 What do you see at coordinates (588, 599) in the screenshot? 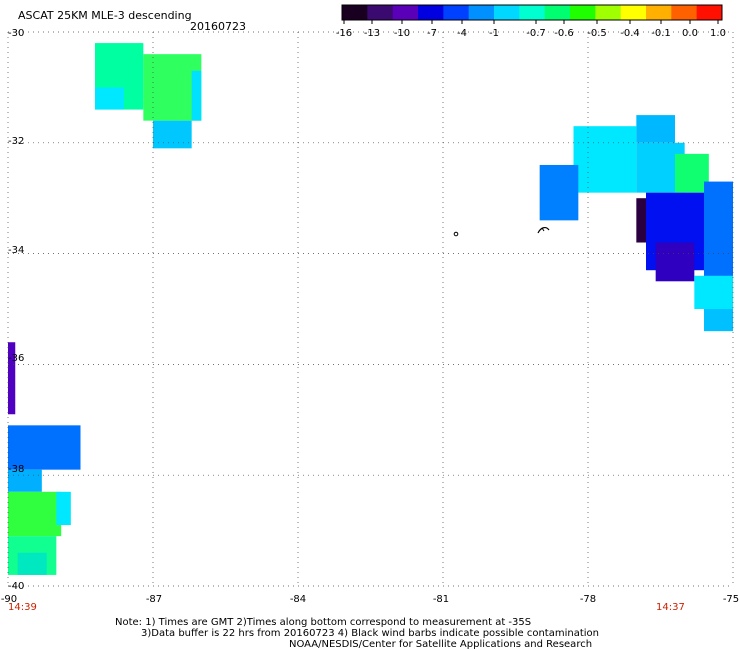
I see `lon-label: -78` at bounding box center [588, 599].